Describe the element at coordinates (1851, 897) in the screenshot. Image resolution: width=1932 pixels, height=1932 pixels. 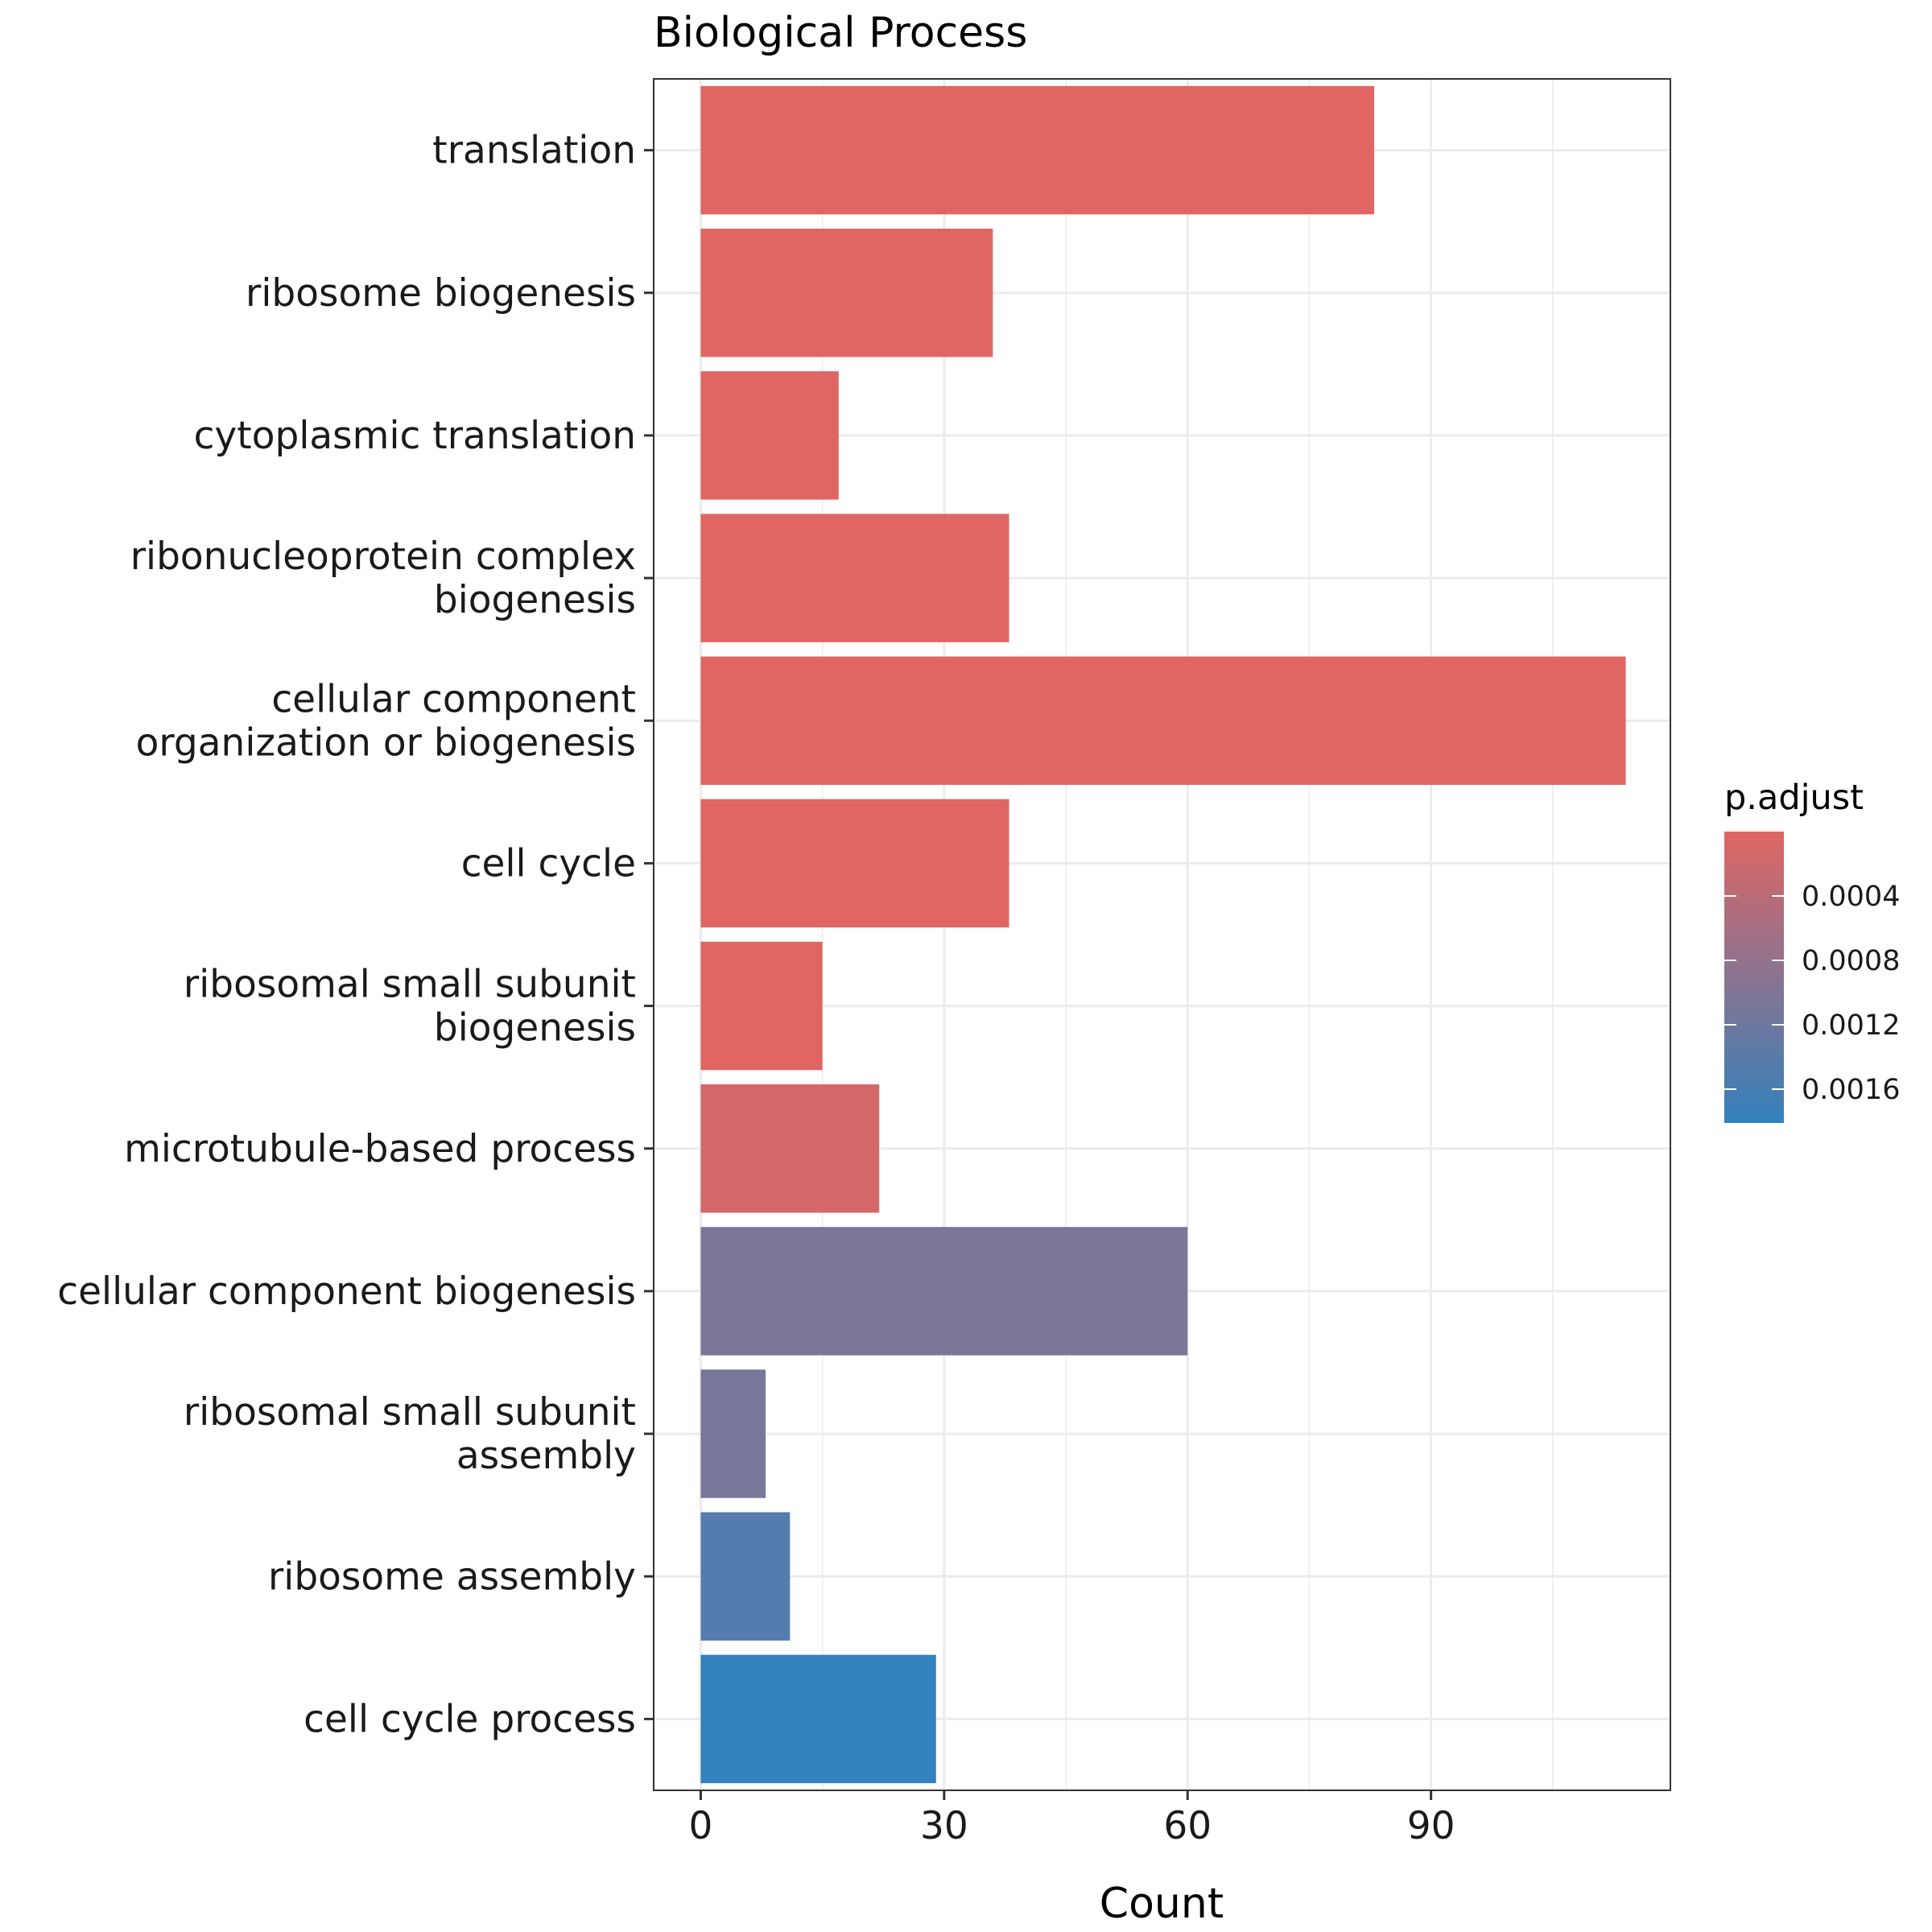
I see `legend-tick-label: 0.0004` at that location.